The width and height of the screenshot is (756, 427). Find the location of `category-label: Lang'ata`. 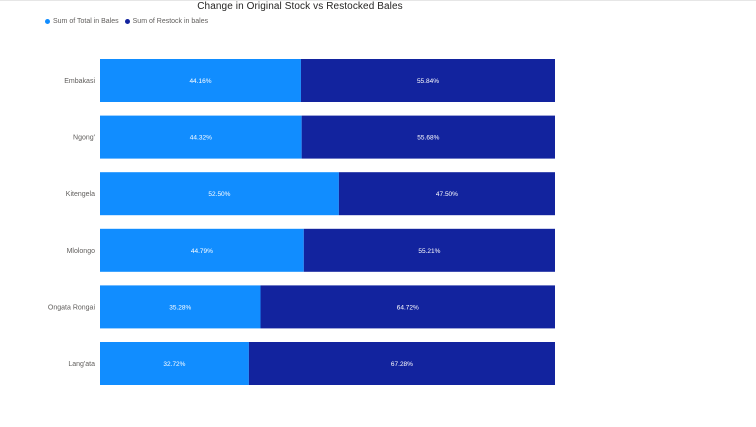

category-label: Lang'ata is located at coordinates (81, 364).